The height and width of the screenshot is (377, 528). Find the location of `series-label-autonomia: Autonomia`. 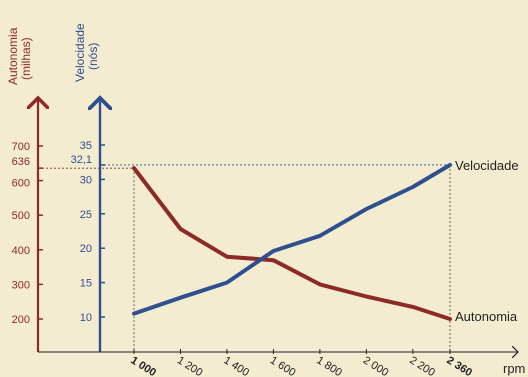

series-label-autonomia: Autonomia is located at coordinates (486, 316).